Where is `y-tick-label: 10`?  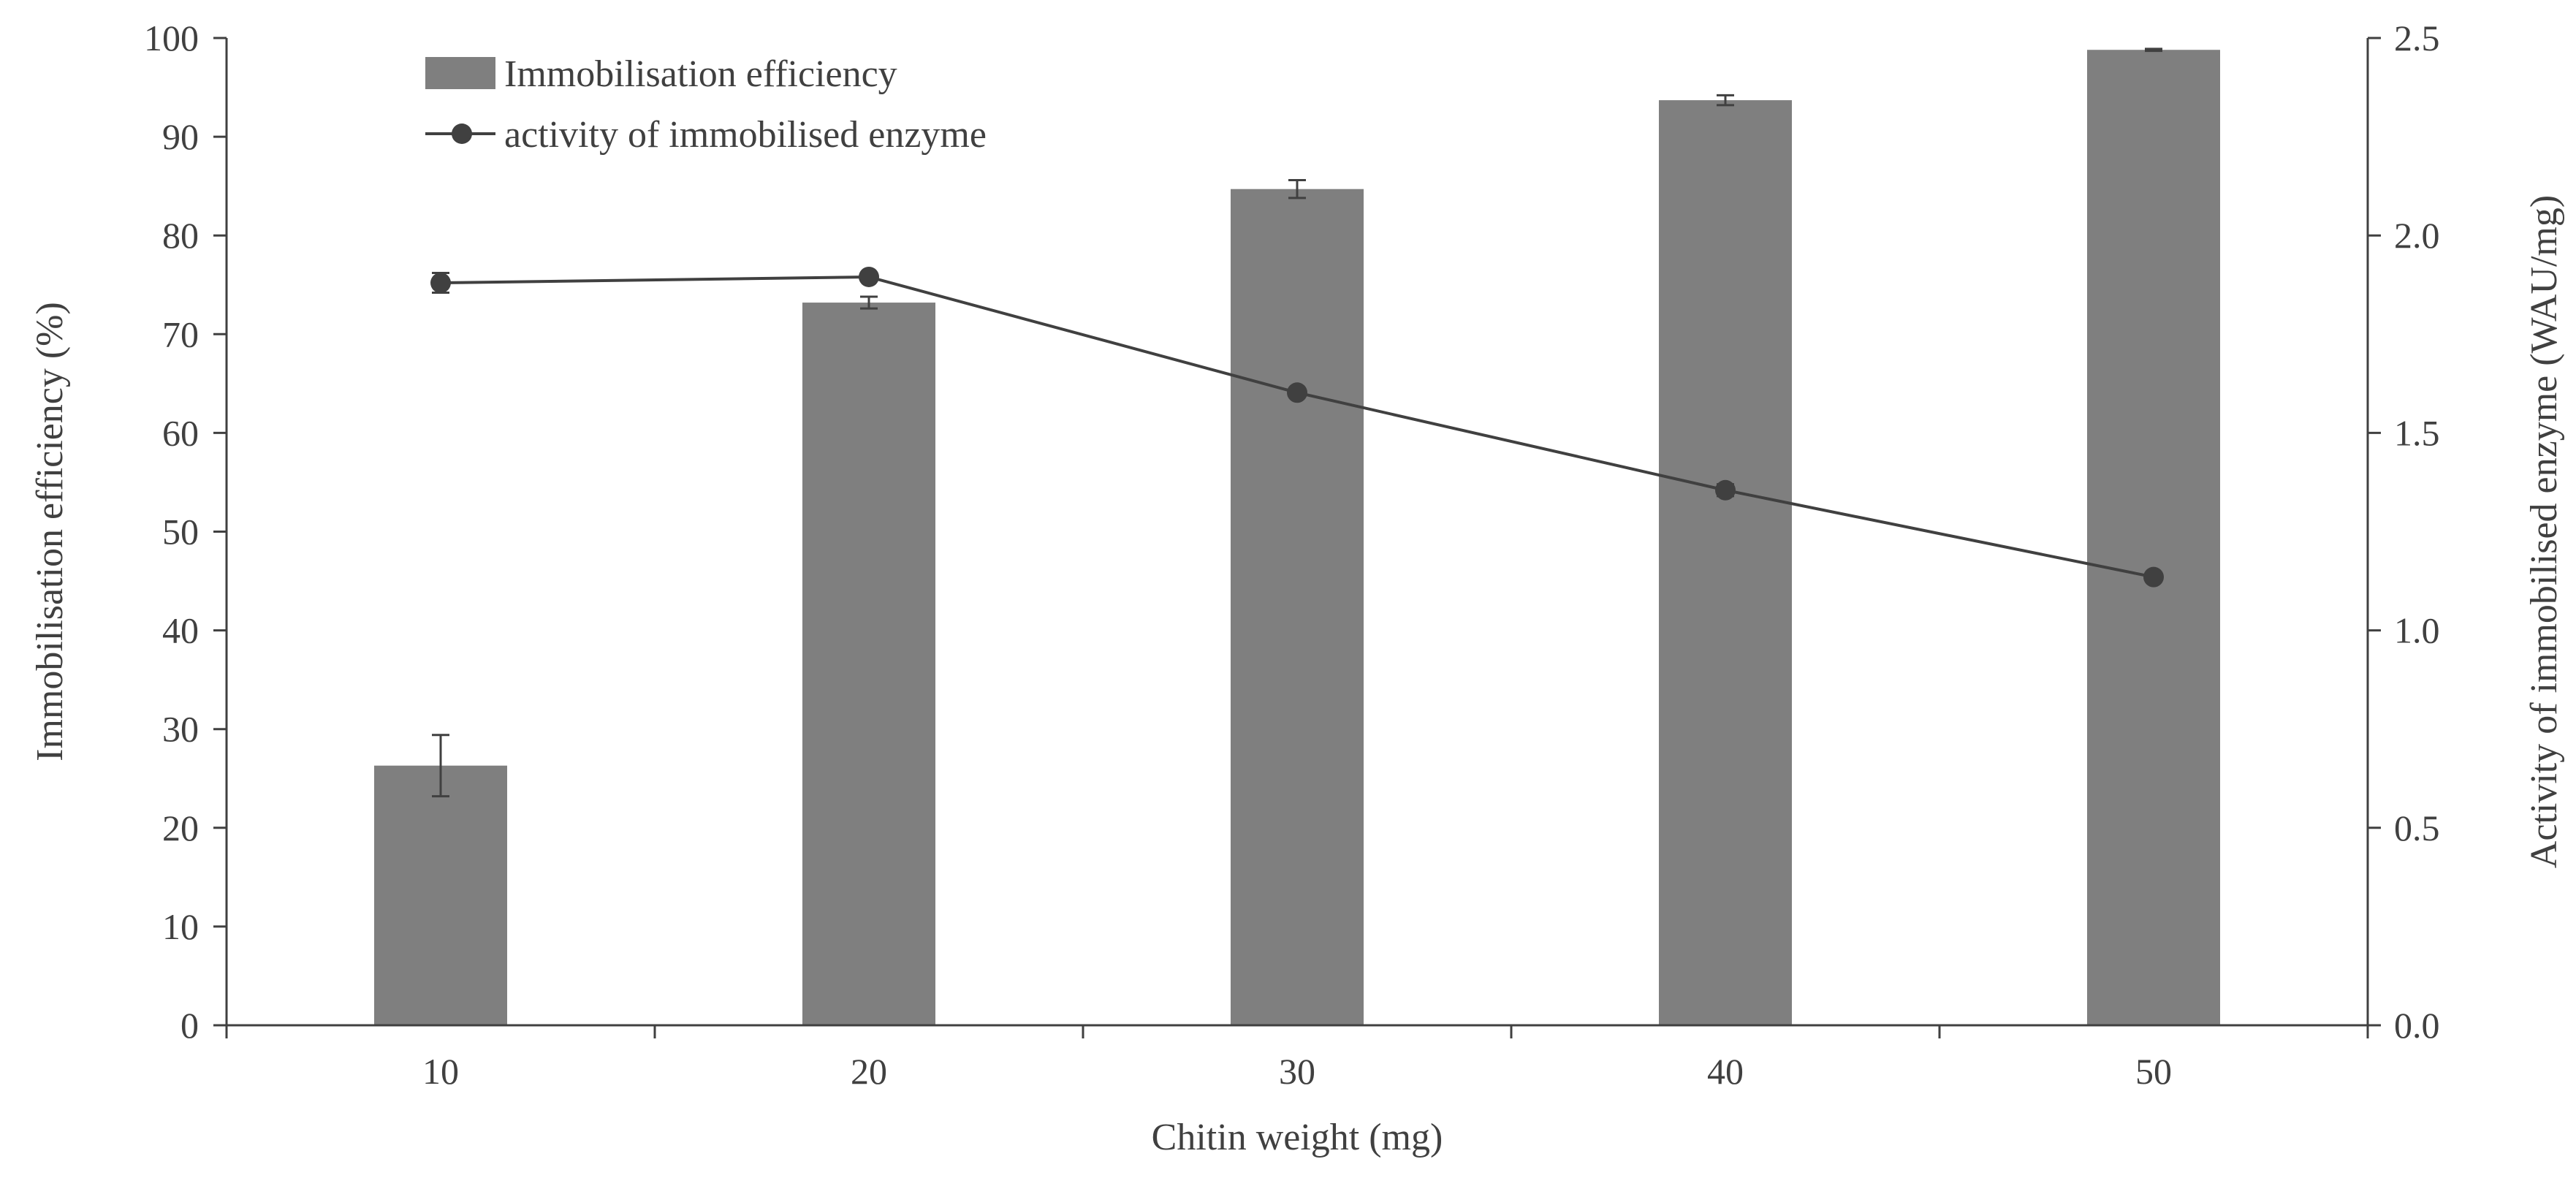 y-tick-label: 10 is located at coordinates (180, 926).